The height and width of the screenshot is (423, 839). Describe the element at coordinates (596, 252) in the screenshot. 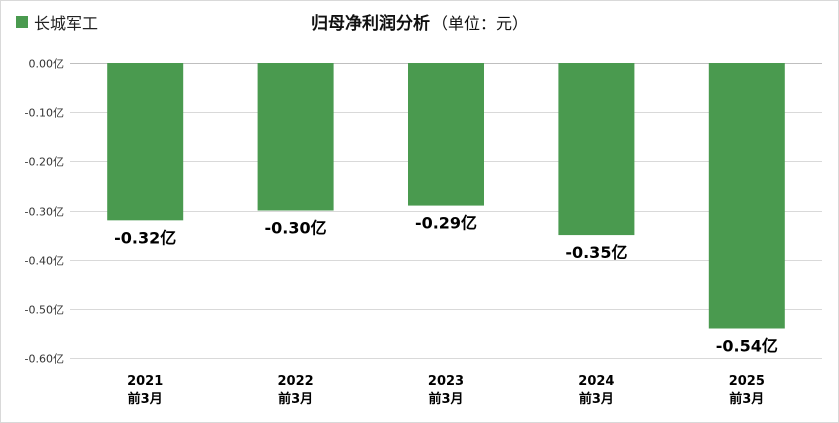

I see `data-label: -0.35亿` at that location.